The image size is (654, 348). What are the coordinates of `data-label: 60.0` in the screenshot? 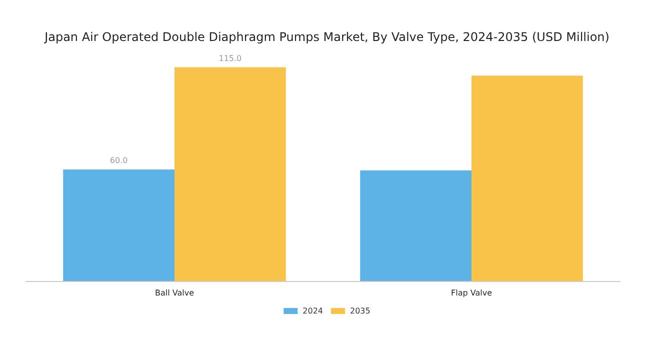 It's located at (119, 160).